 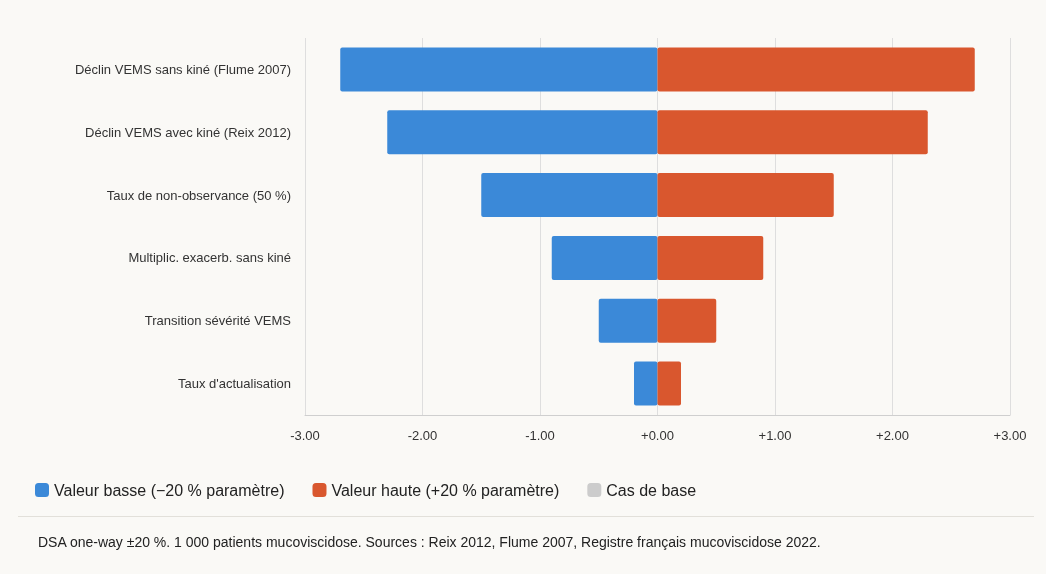 What do you see at coordinates (1010, 435) in the screenshot?
I see `x-tick-label: +3.00` at bounding box center [1010, 435].